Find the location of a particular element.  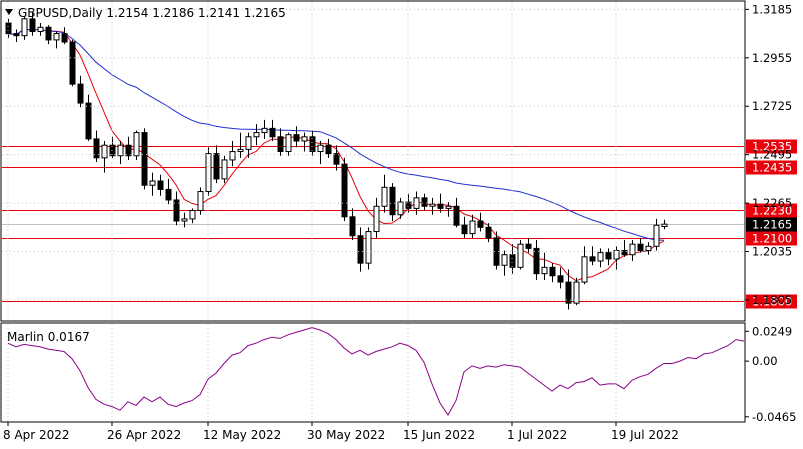

indicator-axis: 0.0249 0.00 -0.0465 is located at coordinates (770, 374).